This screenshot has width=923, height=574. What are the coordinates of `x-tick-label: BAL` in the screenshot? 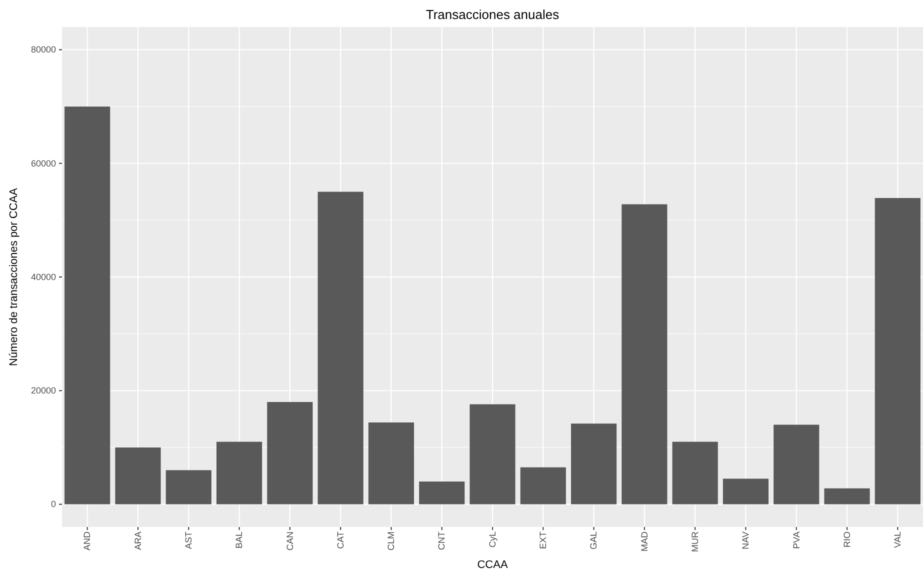 It's located at (239, 540).